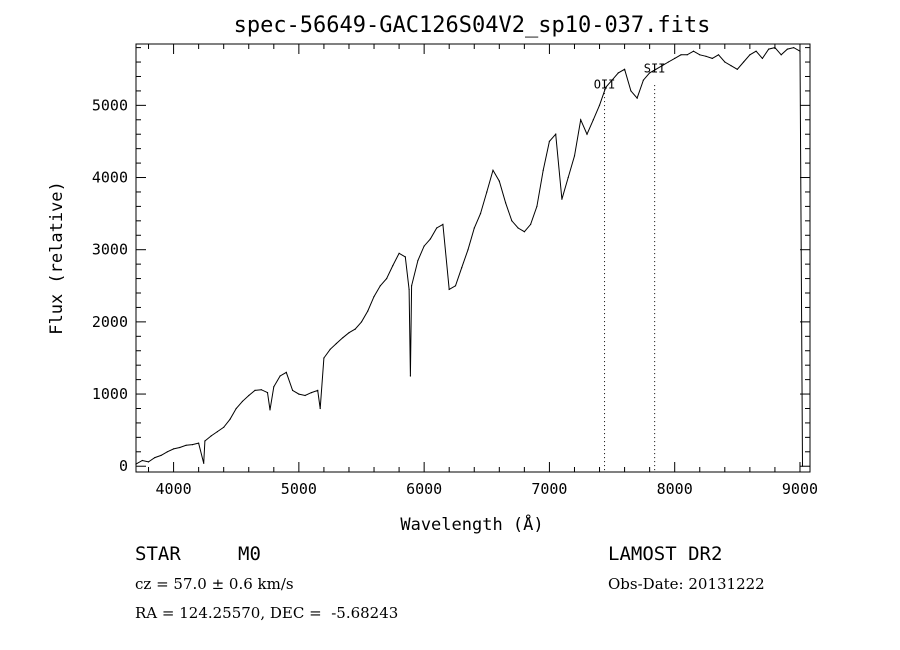 The image size is (900, 650). I want to click on y-tick-label: 3000, so click(110, 250).